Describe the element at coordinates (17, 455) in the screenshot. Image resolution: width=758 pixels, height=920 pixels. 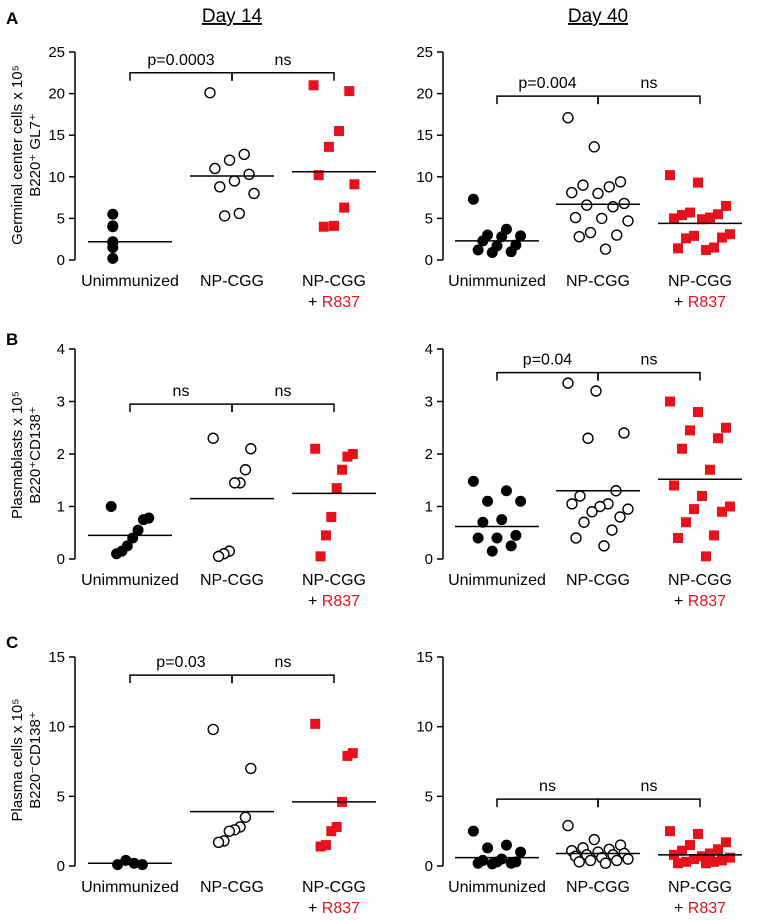
I see `ylabel-b-line1: Plasmablasts x 10⁵` at that location.